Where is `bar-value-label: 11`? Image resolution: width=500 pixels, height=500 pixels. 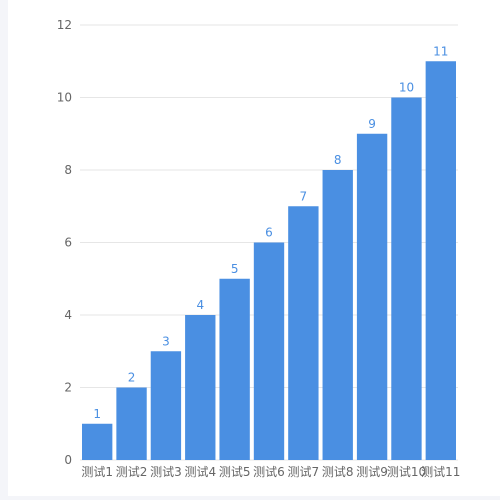
bar-value-label: 11 is located at coordinates (440, 51).